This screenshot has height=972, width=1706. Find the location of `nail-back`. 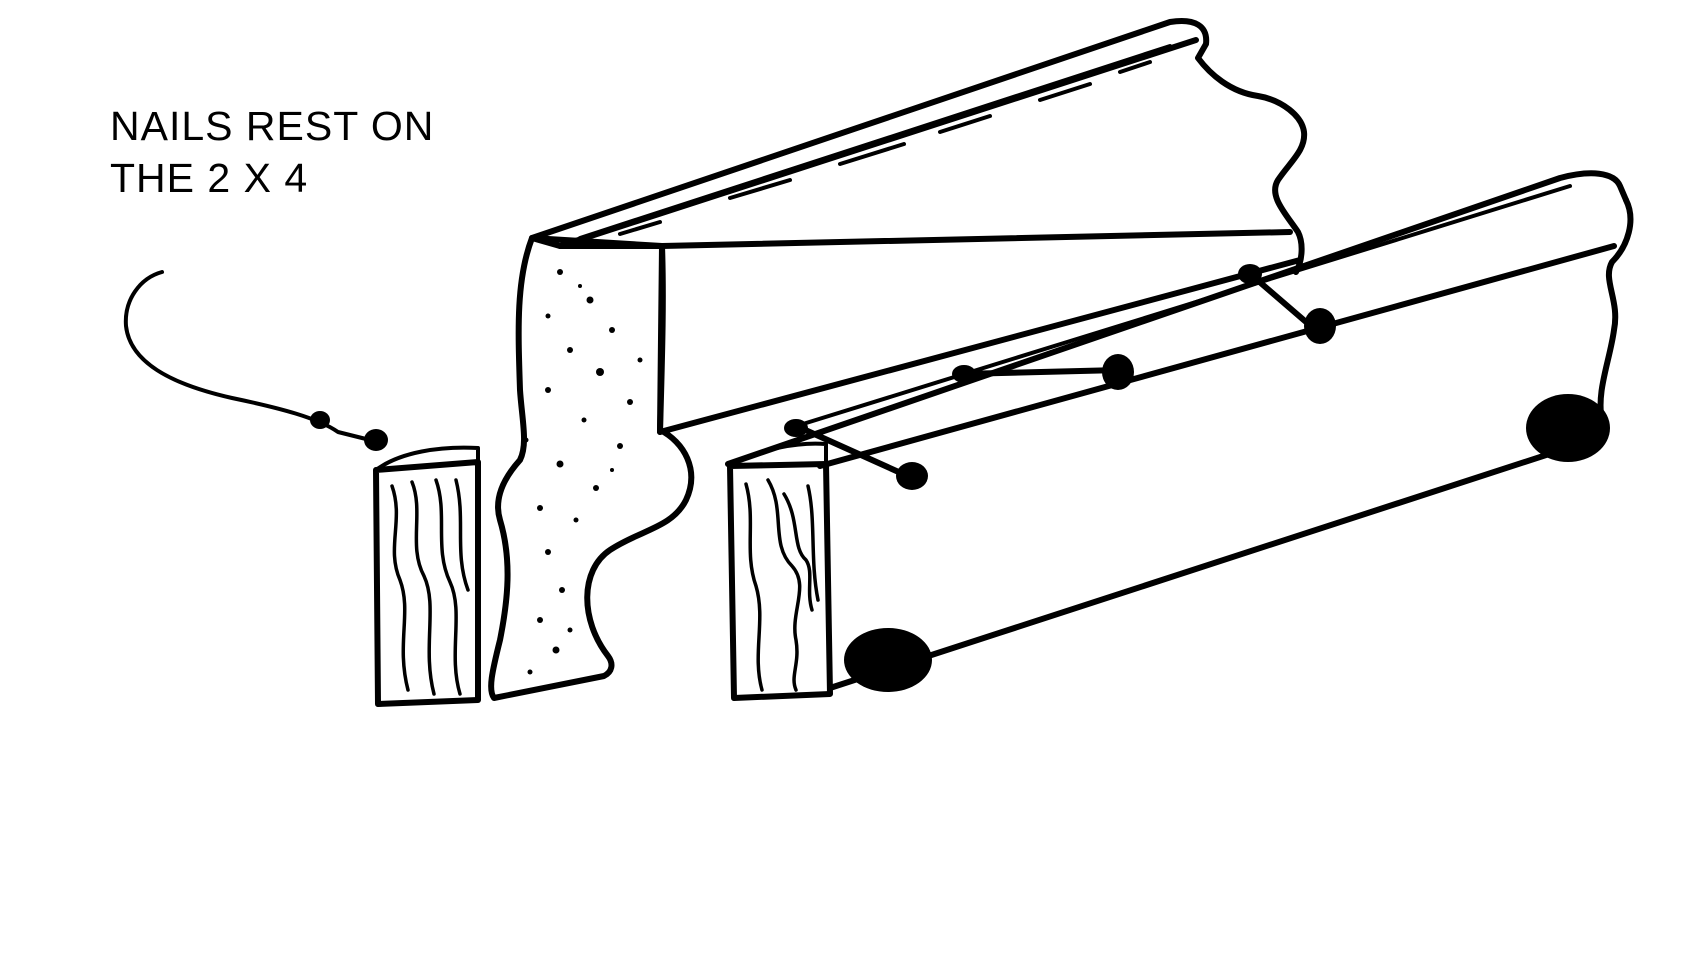

nail-back is located at coordinates (1287, 304).